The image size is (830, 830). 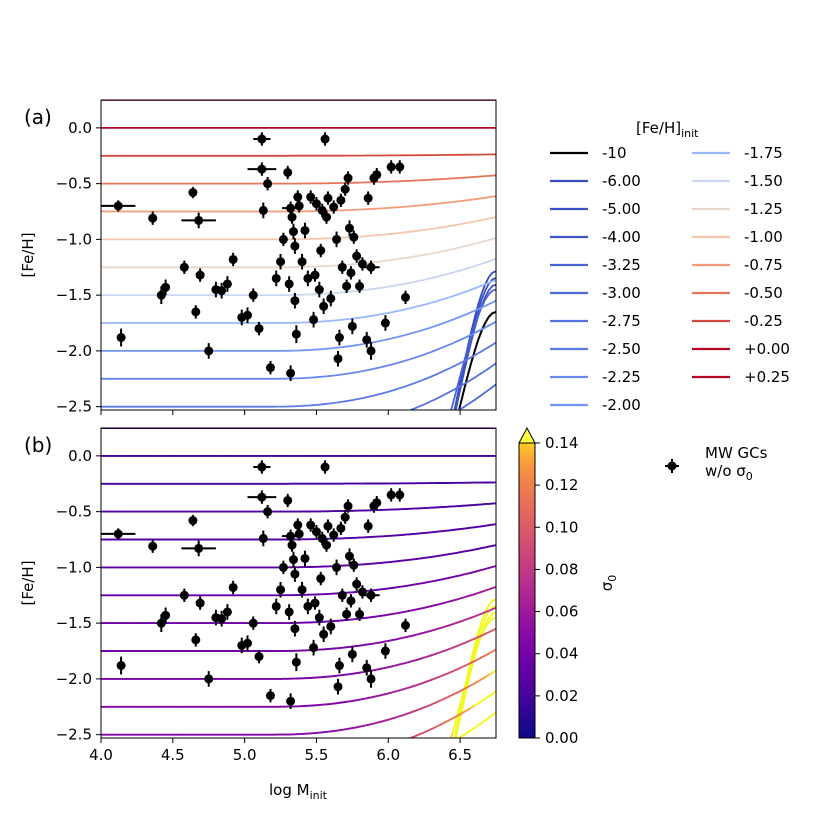 What do you see at coordinates (173, 755) in the screenshot?
I see `xtick-label-b-1: 4.5` at bounding box center [173, 755].